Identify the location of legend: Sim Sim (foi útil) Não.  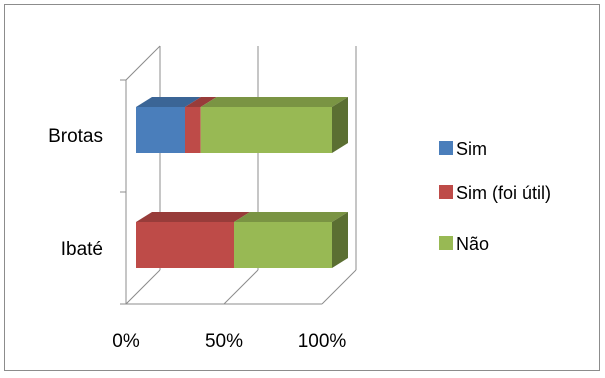
(495, 196).